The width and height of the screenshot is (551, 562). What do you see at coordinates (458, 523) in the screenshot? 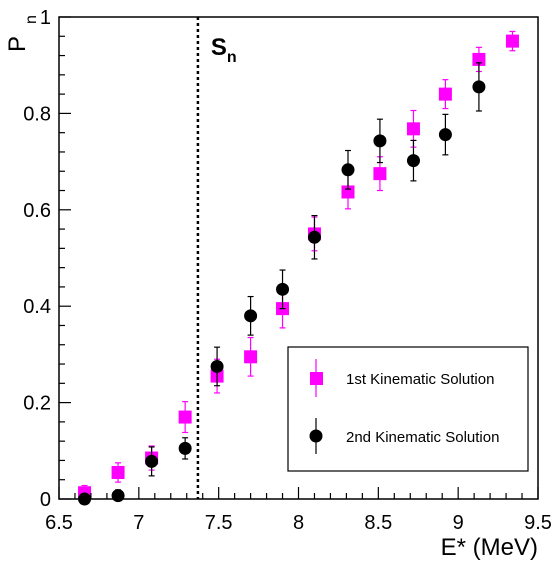
I see `x-tick-label: 9` at bounding box center [458, 523].